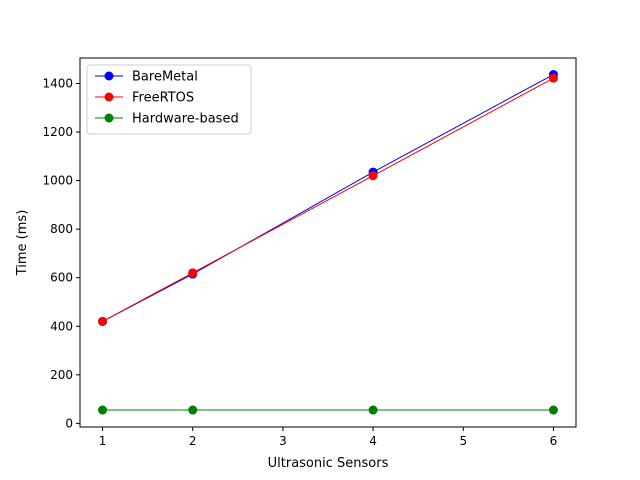 This screenshot has width=640, height=480. I want to click on x-tick-label: 1, so click(103, 441).